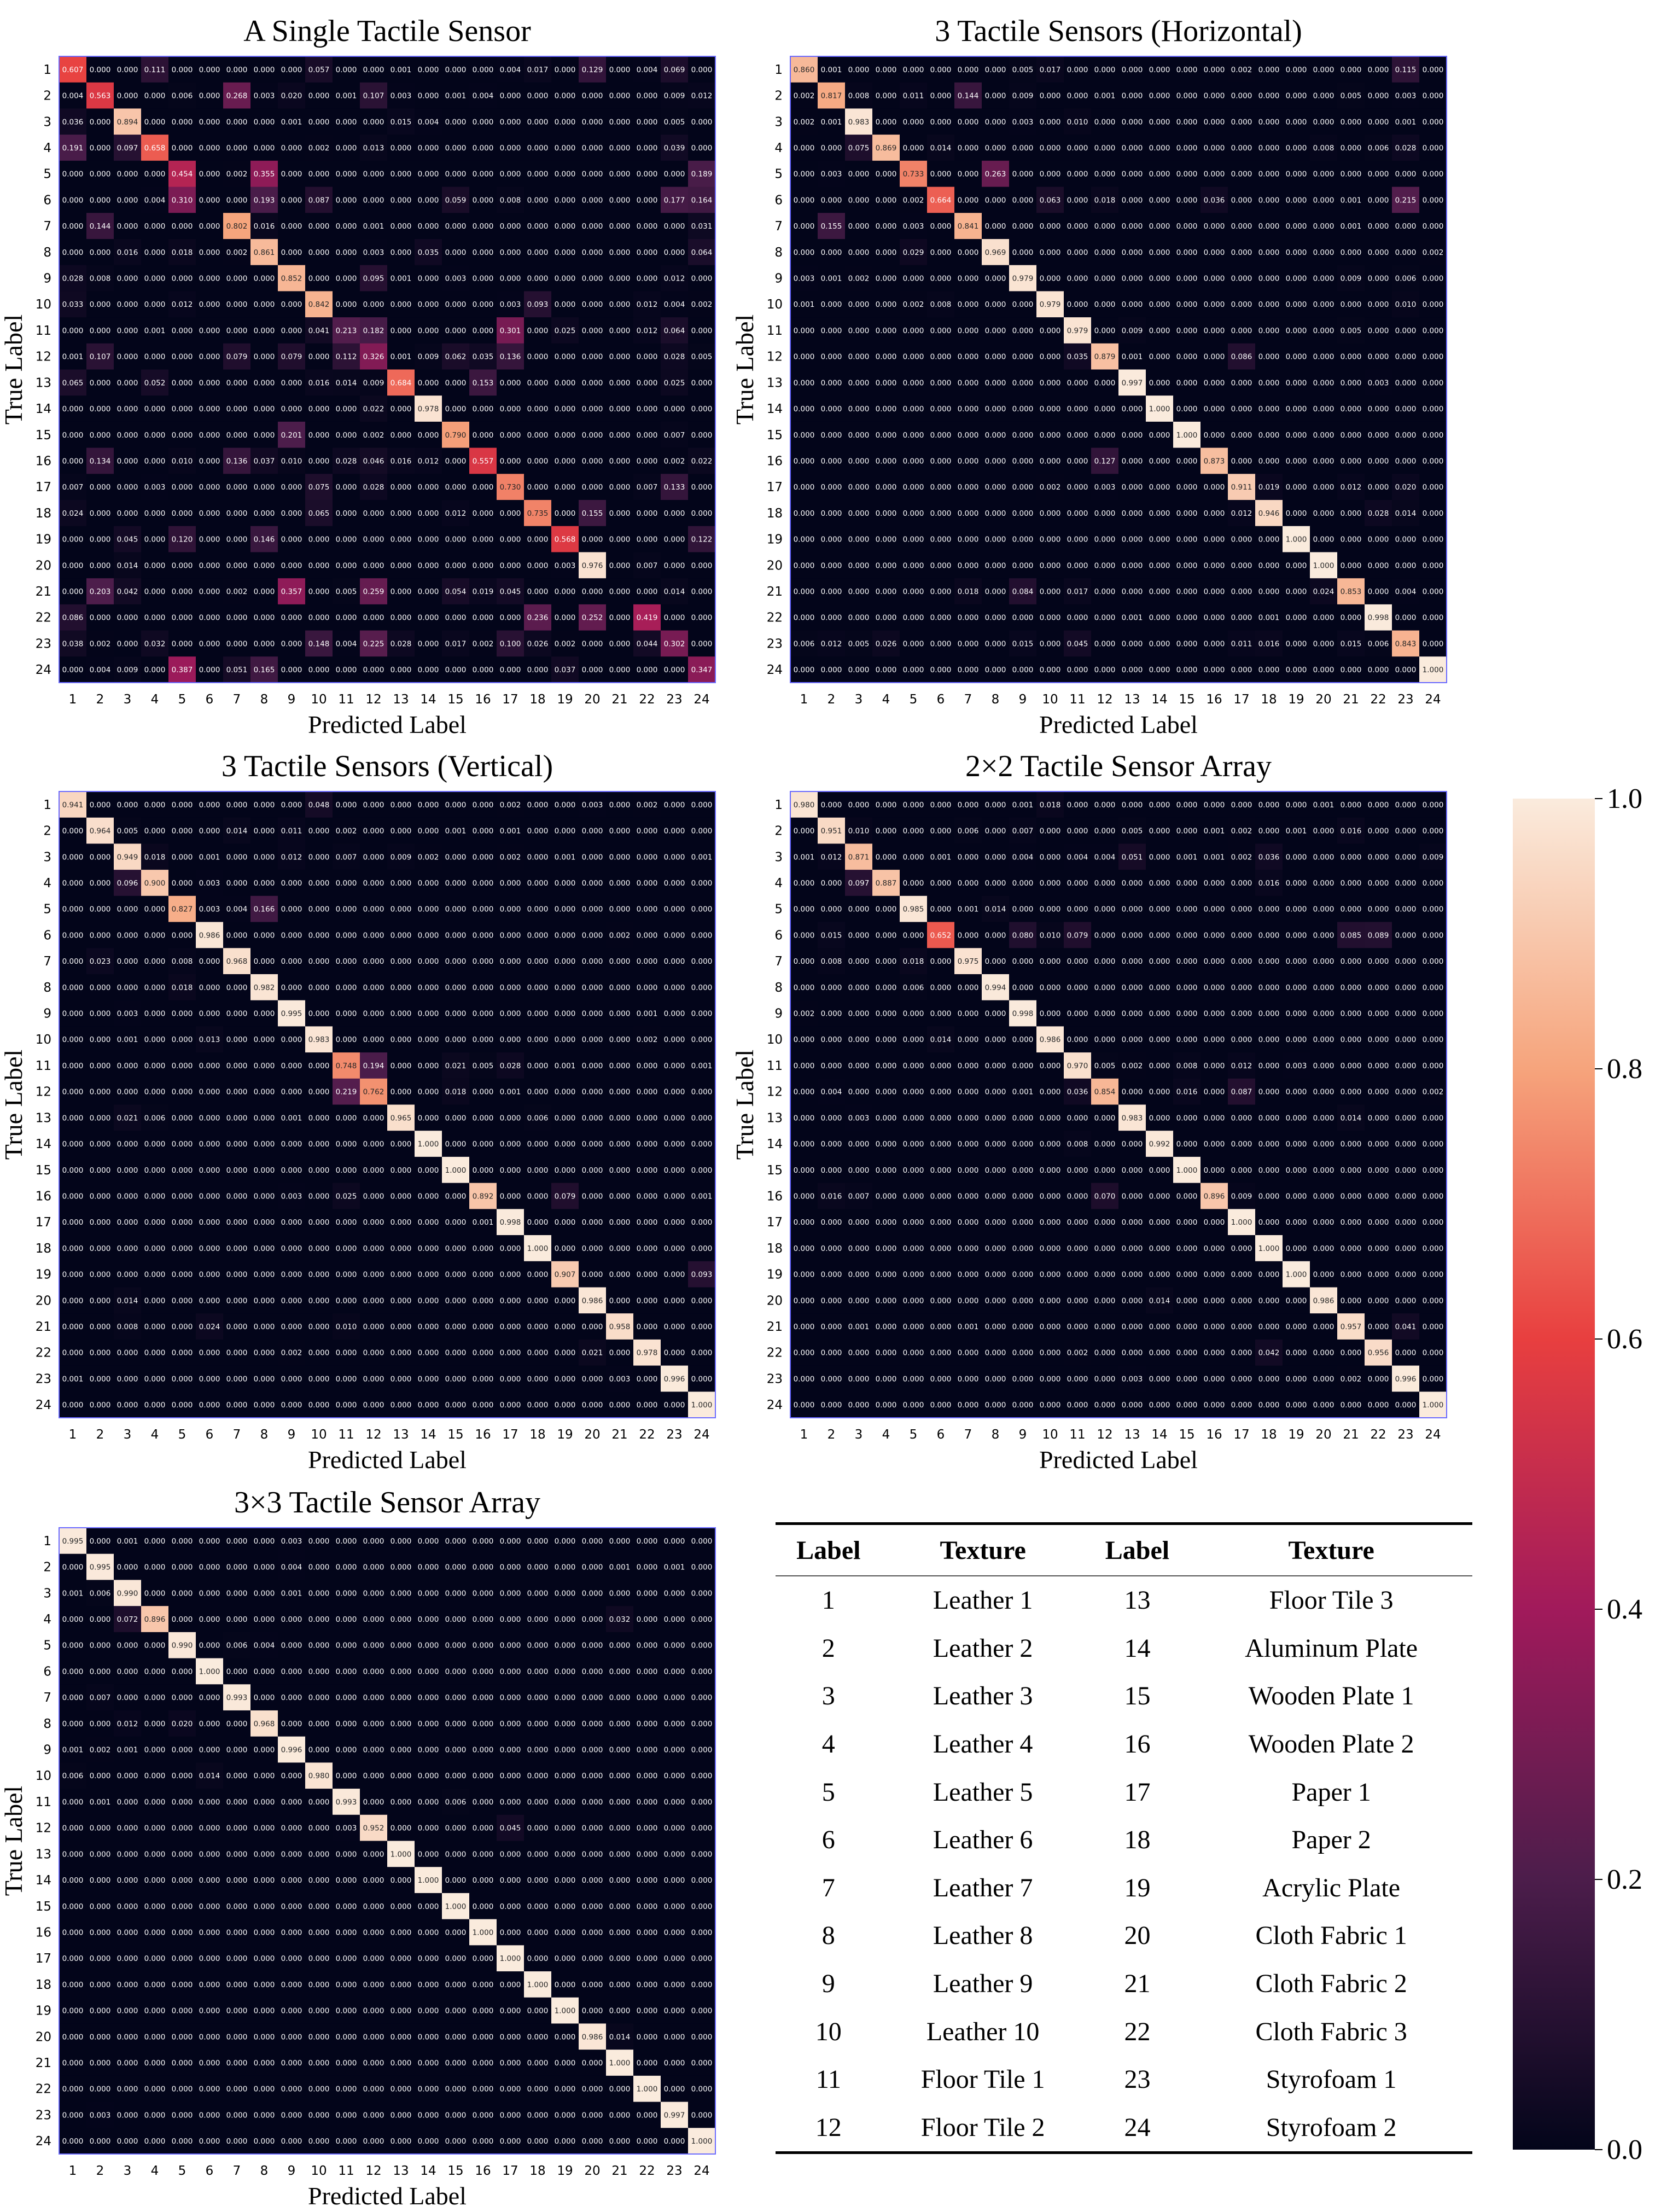 The height and width of the screenshot is (2212, 1655). I want to click on heatmap-cell-value: 0.003, so click(565, 565).